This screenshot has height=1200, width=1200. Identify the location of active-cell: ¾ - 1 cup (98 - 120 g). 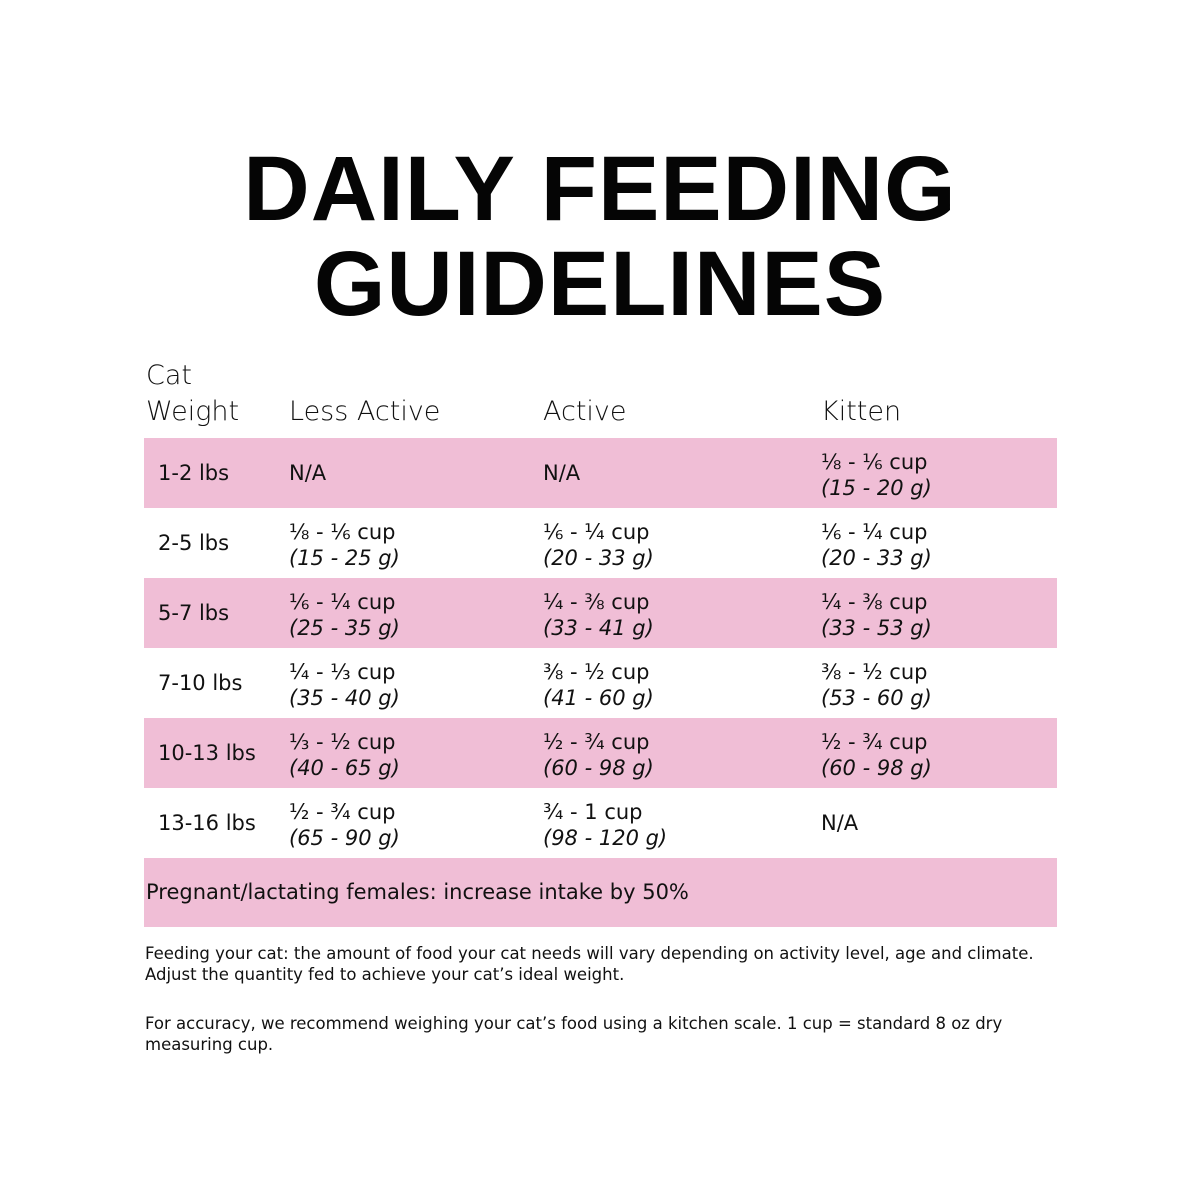
(605, 825).